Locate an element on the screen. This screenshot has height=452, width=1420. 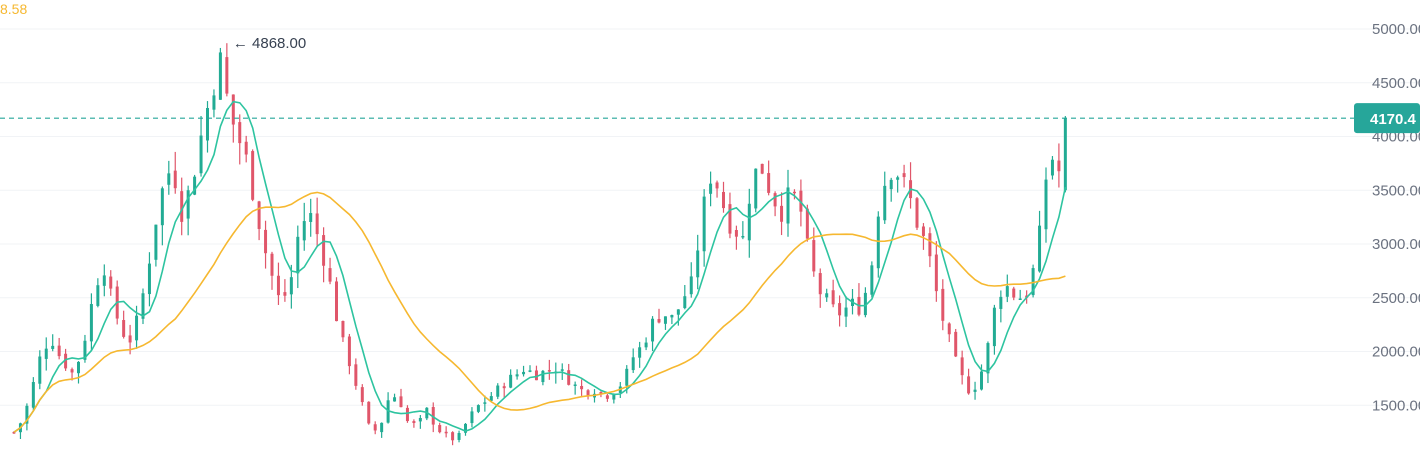
y-tick-label: 2000.00 is located at coordinates (1396, 352).